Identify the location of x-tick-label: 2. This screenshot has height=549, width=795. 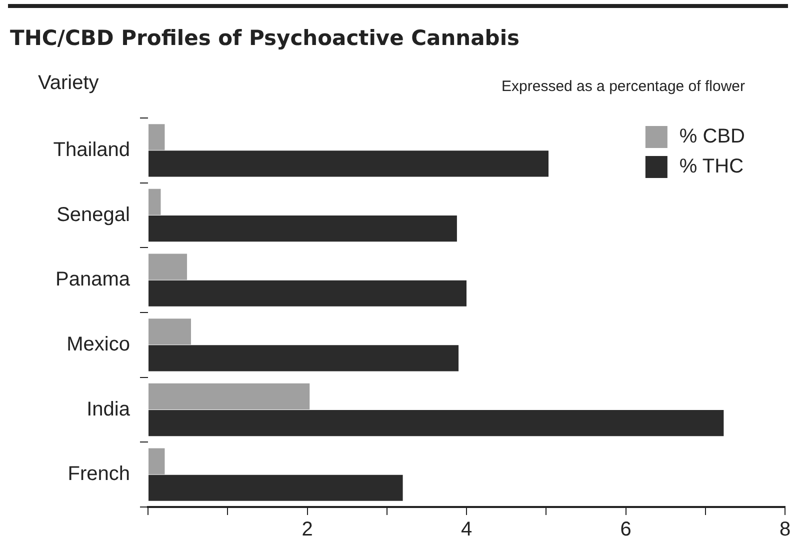
(307, 529).